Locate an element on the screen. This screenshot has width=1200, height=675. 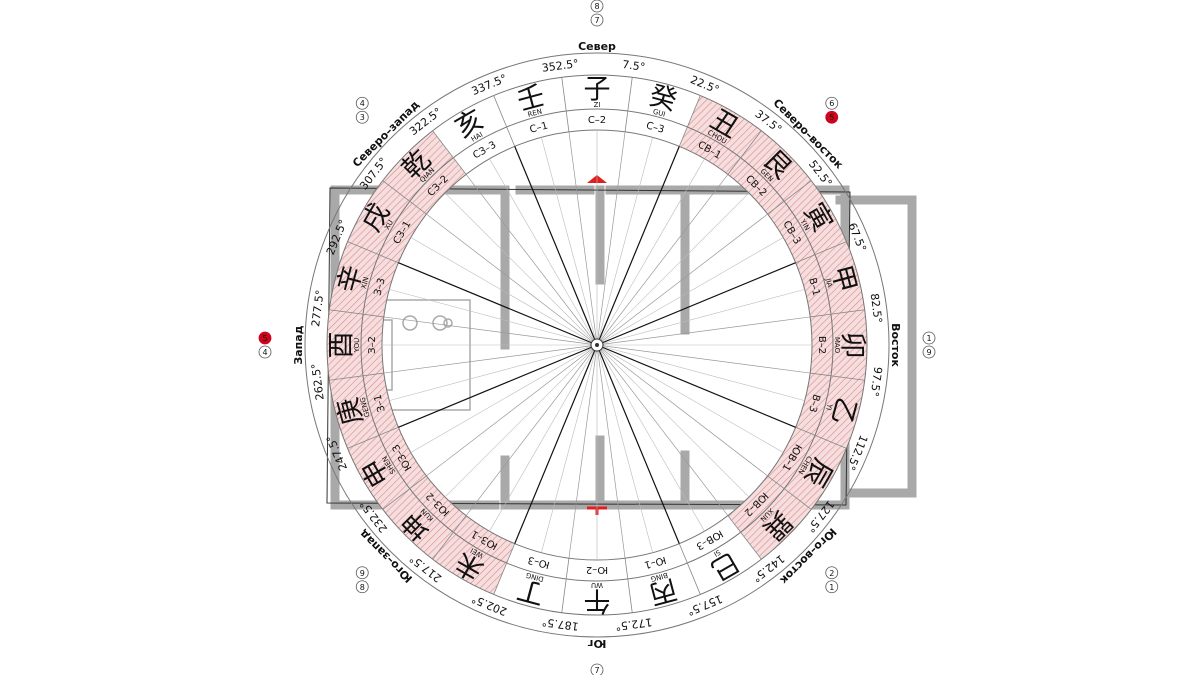
sector-pinyin: SI is located at coordinates (717, 553).